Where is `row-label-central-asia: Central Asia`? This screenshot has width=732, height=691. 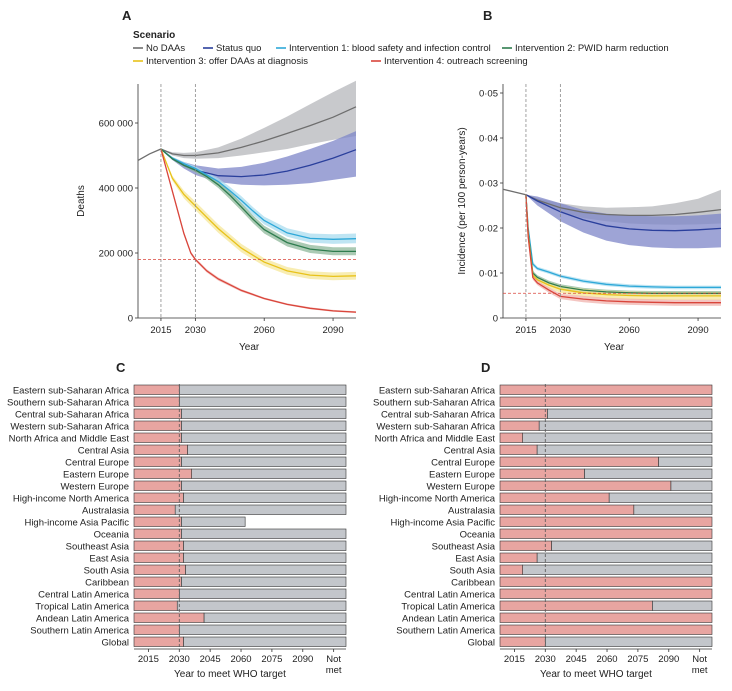 row-label-central-asia: Central Asia is located at coordinates (104, 450).